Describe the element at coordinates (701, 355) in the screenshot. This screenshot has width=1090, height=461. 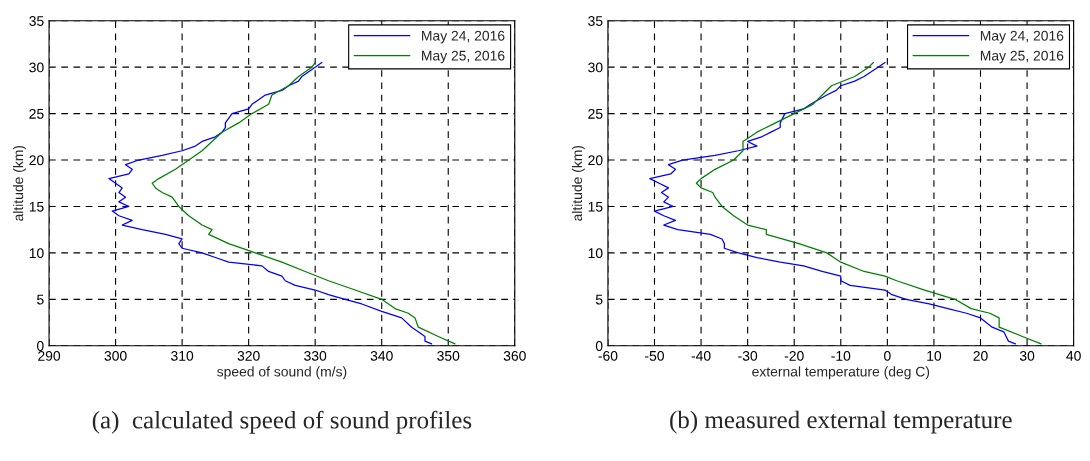
I see `x-tick-label: -40` at that location.